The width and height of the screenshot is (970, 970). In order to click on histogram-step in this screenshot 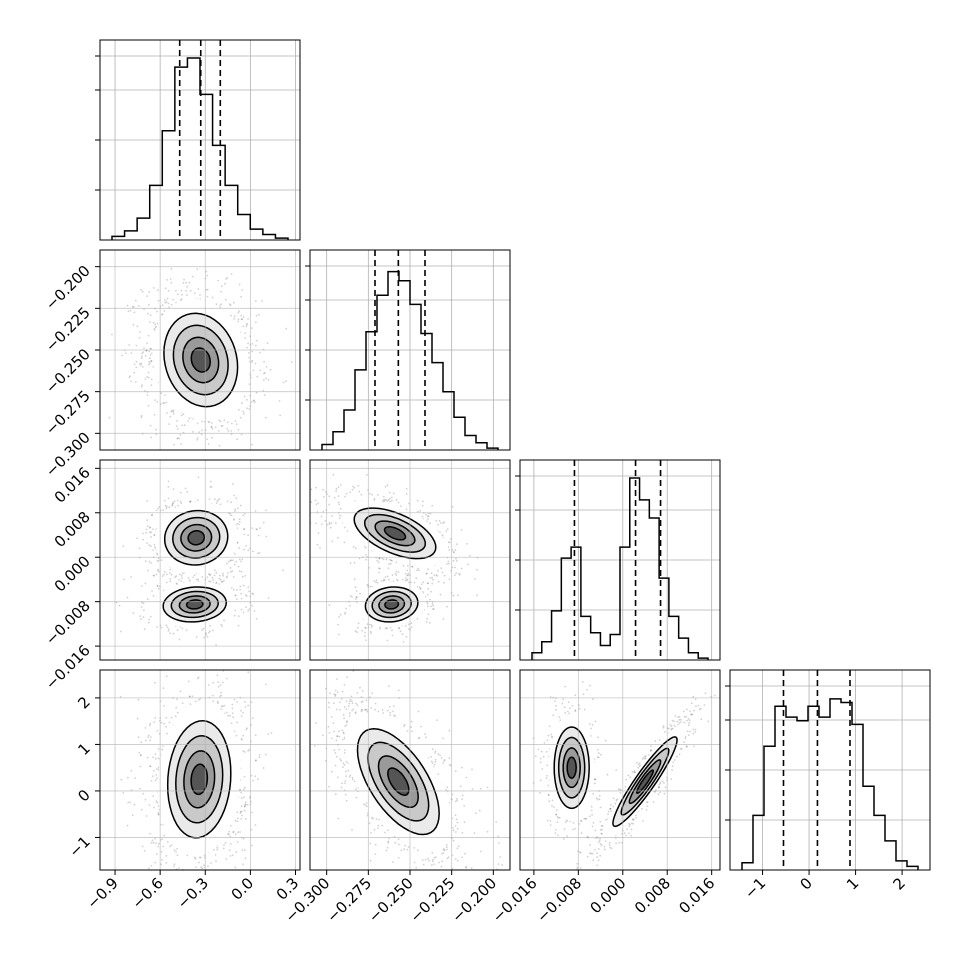, I will do `click(830, 784)`.